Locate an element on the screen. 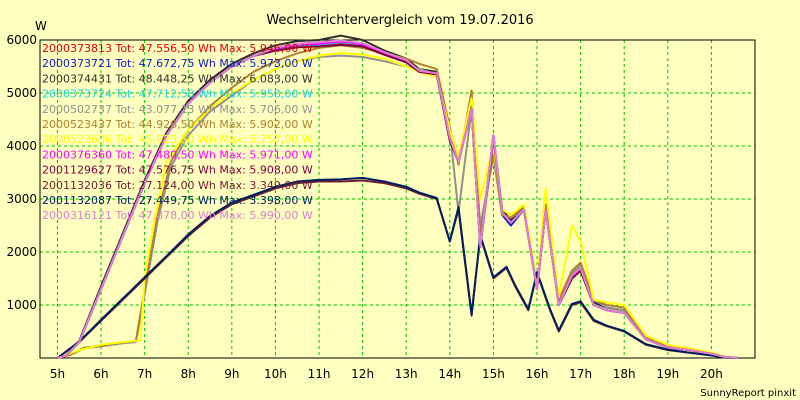 This screenshot has height=400, width=800. footer-credit: SunnyReport pinxit is located at coordinates (748, 393).